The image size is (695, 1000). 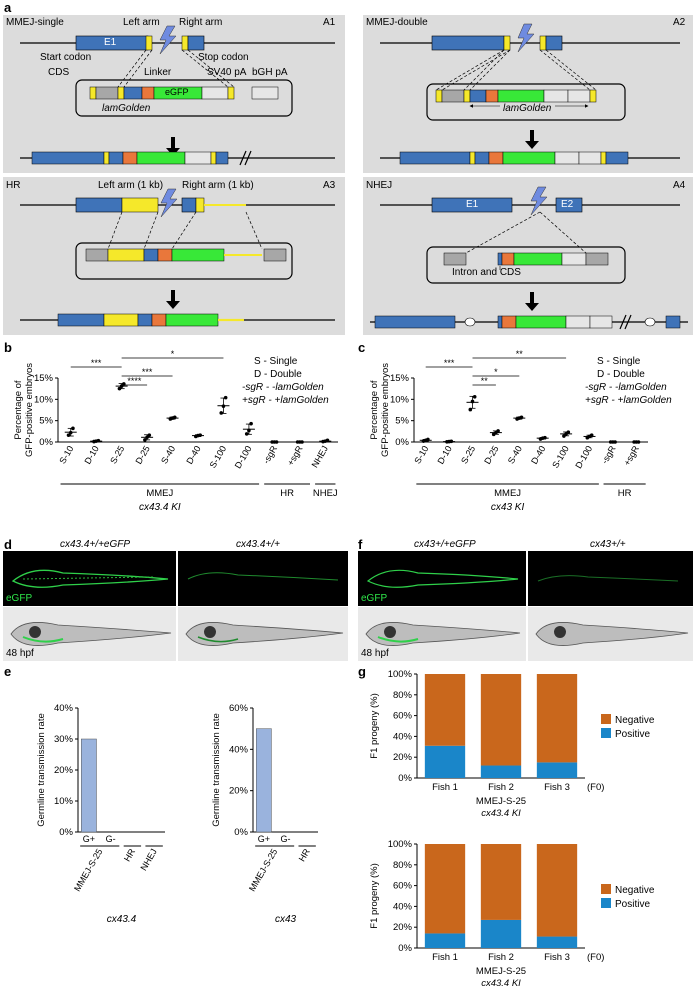 I want to click on fish-d-left-fluor, so click(x=89, y=578).